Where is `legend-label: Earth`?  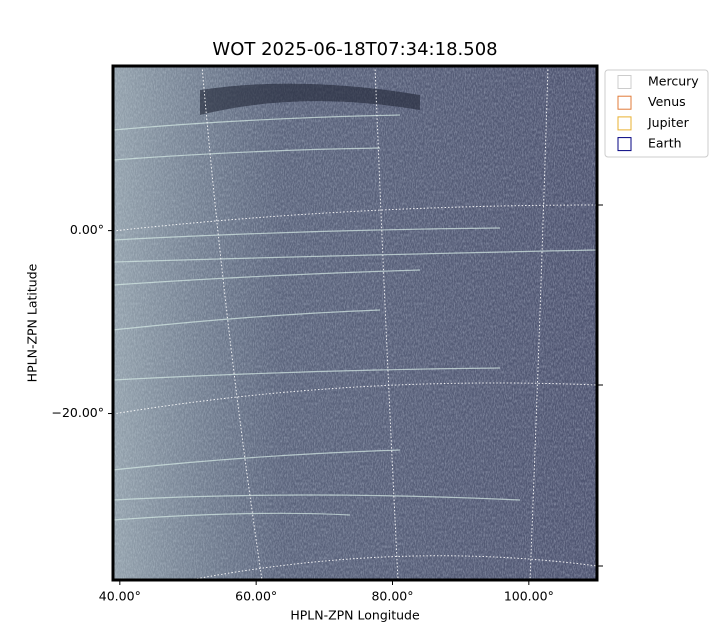
legend-label: Earth is located at coordinates (665, 143).